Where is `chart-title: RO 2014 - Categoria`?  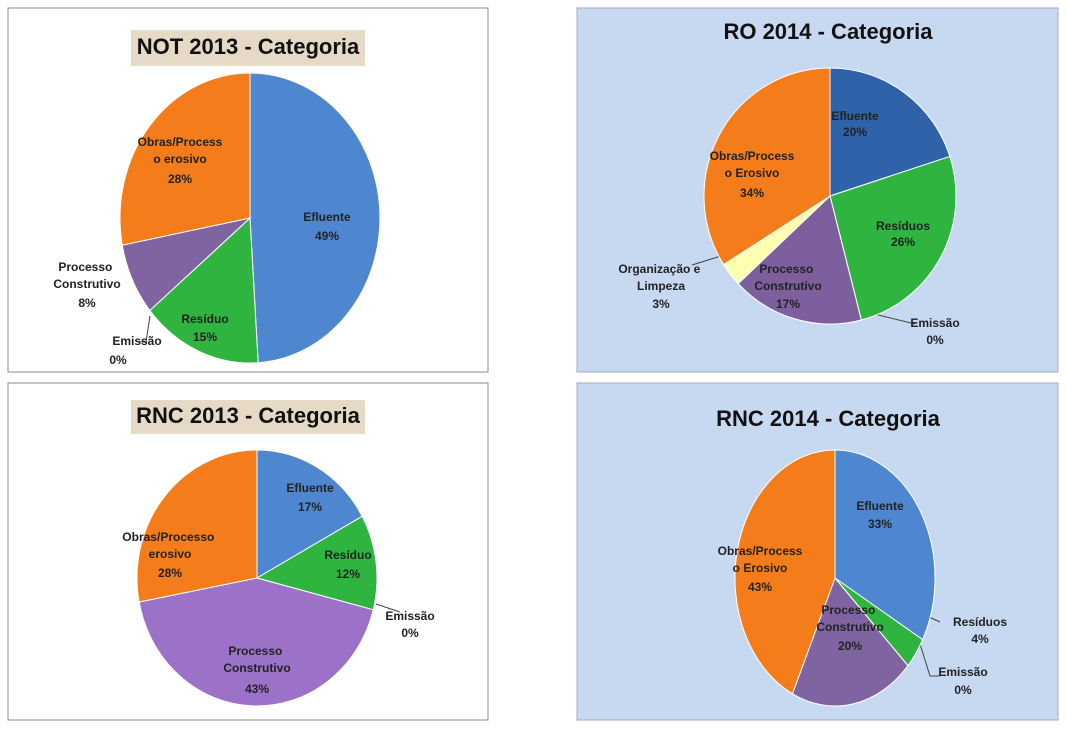 chart-title: RO 2014 - Categoria is located at coordinates (828, 31).